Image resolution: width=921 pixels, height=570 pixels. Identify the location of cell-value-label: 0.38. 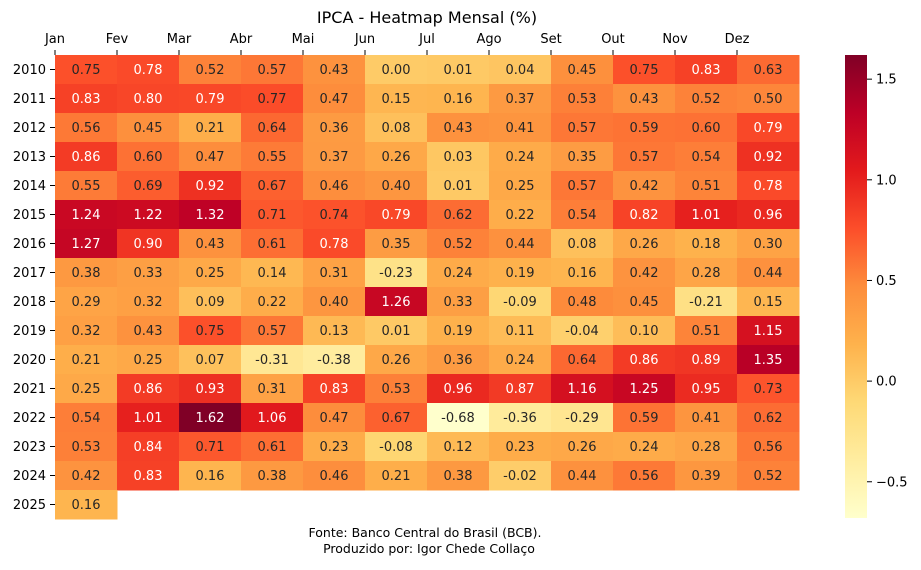
(458, 476).